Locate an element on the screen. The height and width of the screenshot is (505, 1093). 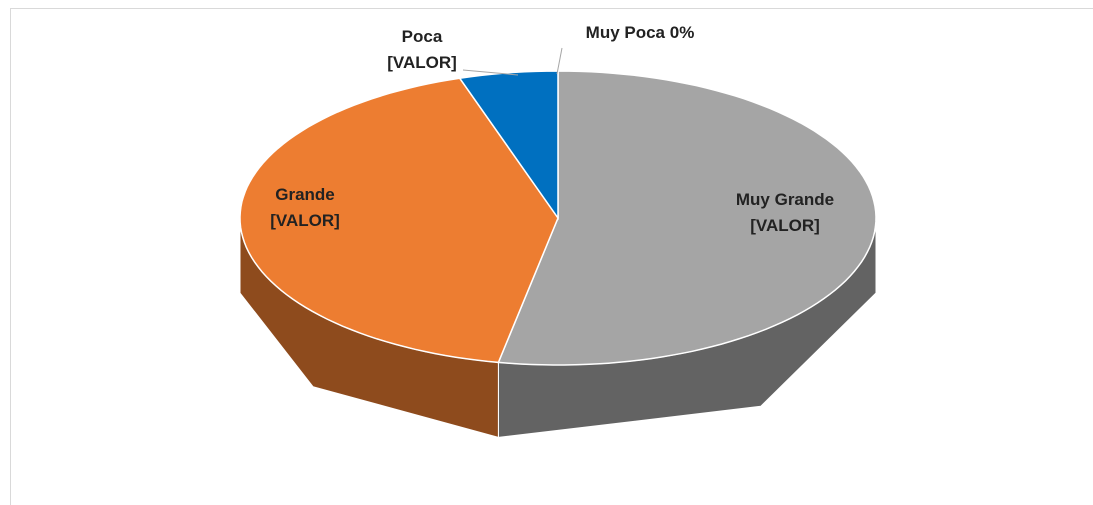
data-label: Grande [VALOR] is located at coordinates (305, 207).